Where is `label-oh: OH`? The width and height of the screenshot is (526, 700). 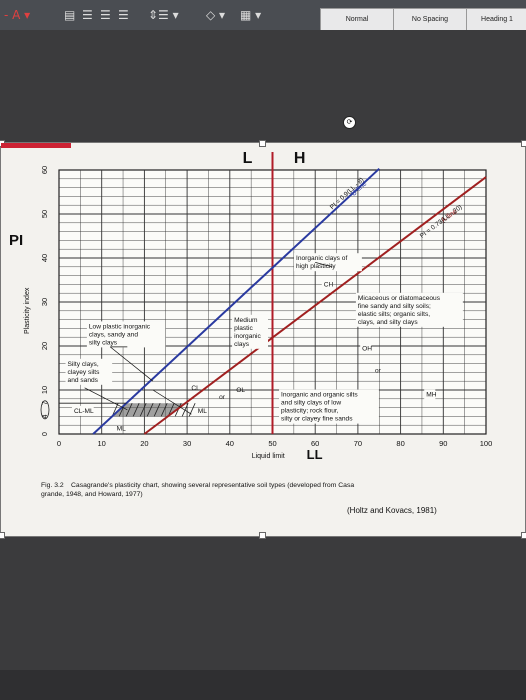
label-oh: OH is located at coordinates (367, 348).